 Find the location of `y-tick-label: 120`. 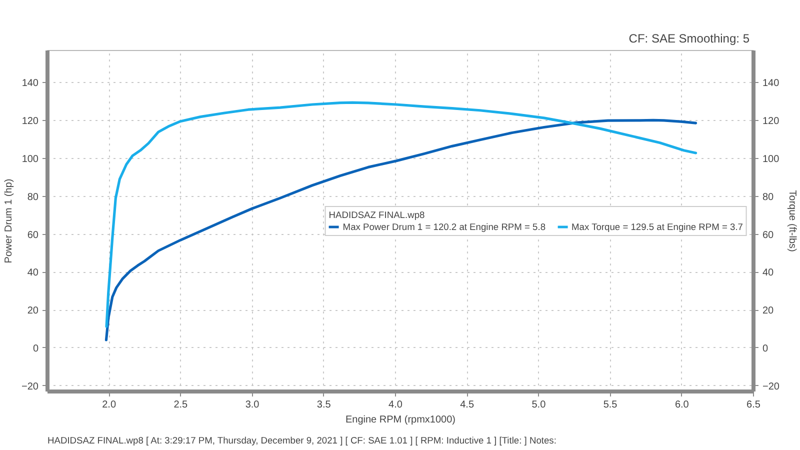

y-tick-label: 120 is located at coordinates (30, 122).